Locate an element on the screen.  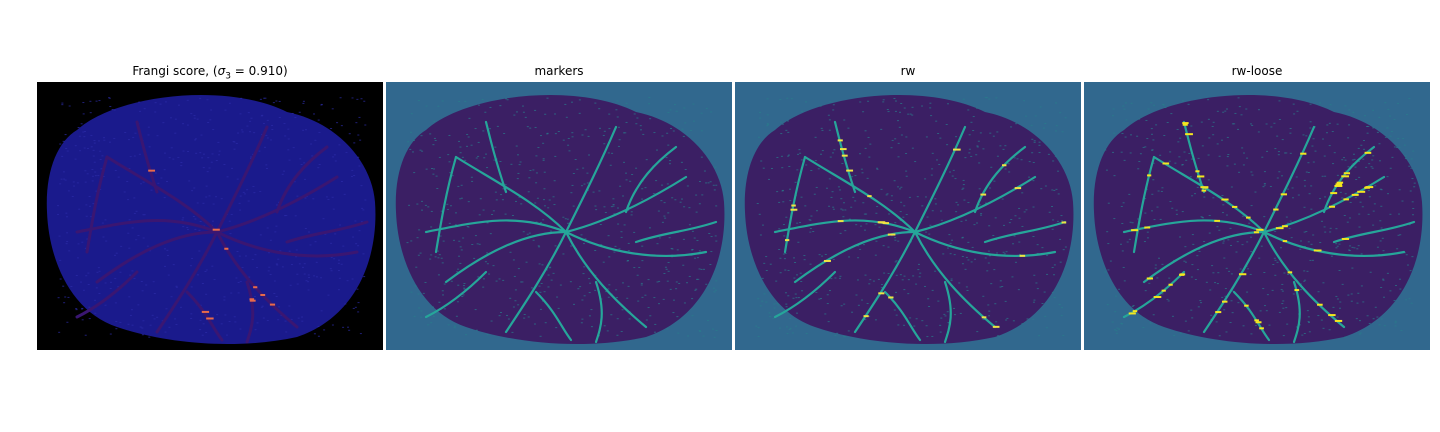
retina-mask is located at coordinates (560, 219).